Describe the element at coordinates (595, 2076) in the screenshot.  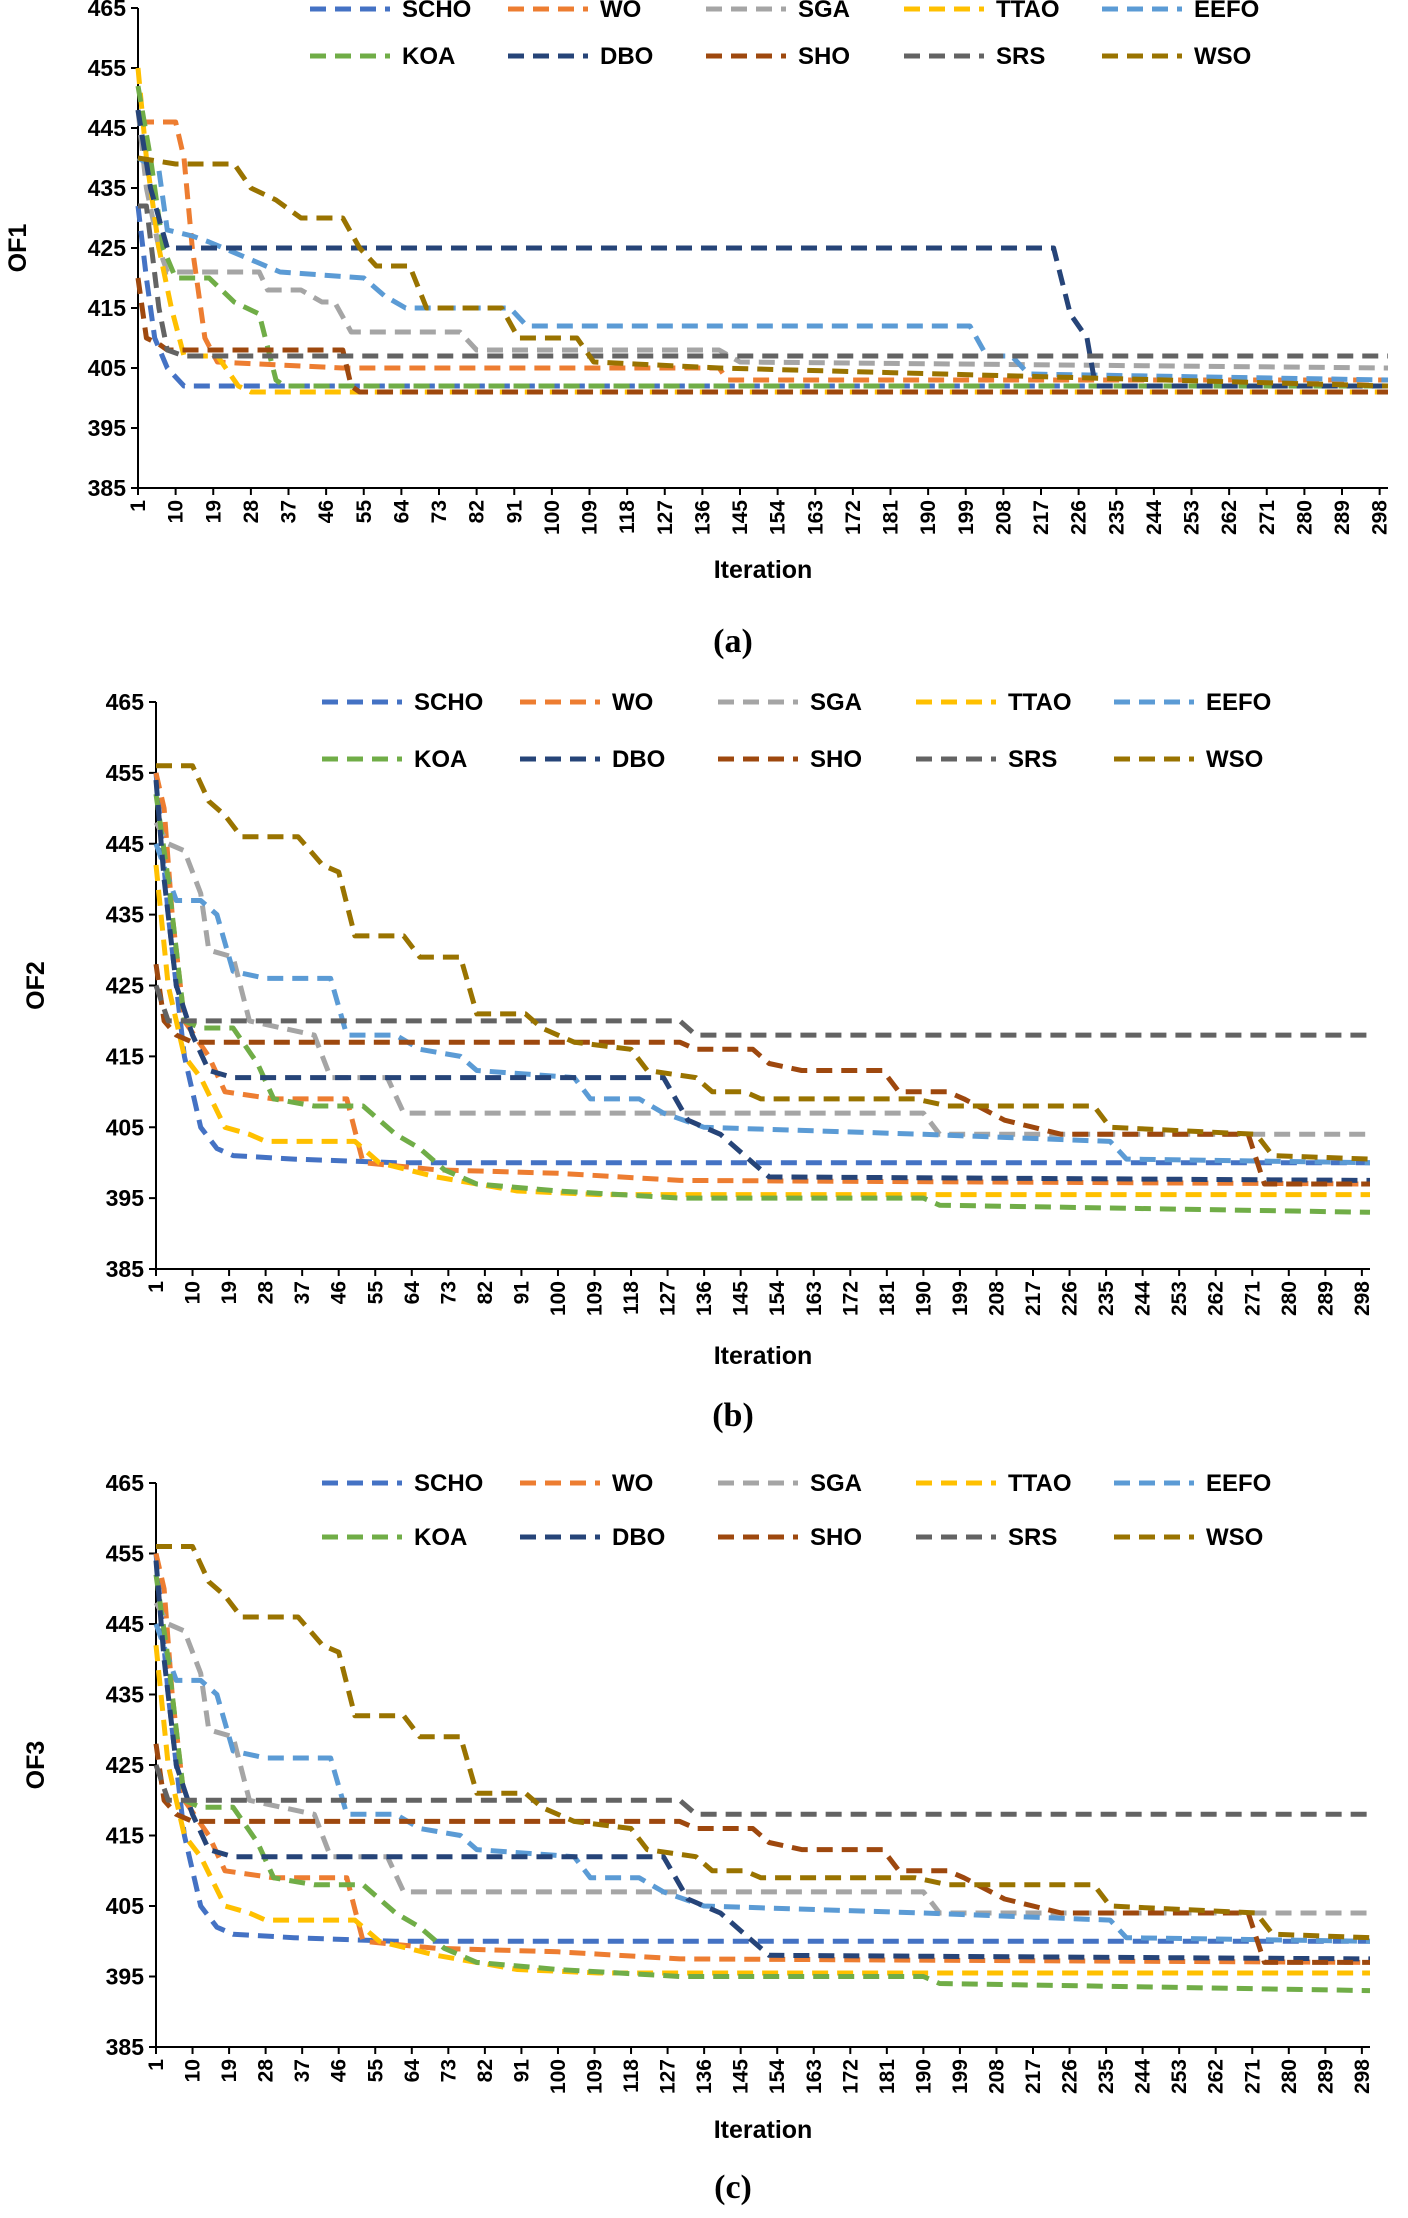
I see `x-tick-label: 109` at that location.